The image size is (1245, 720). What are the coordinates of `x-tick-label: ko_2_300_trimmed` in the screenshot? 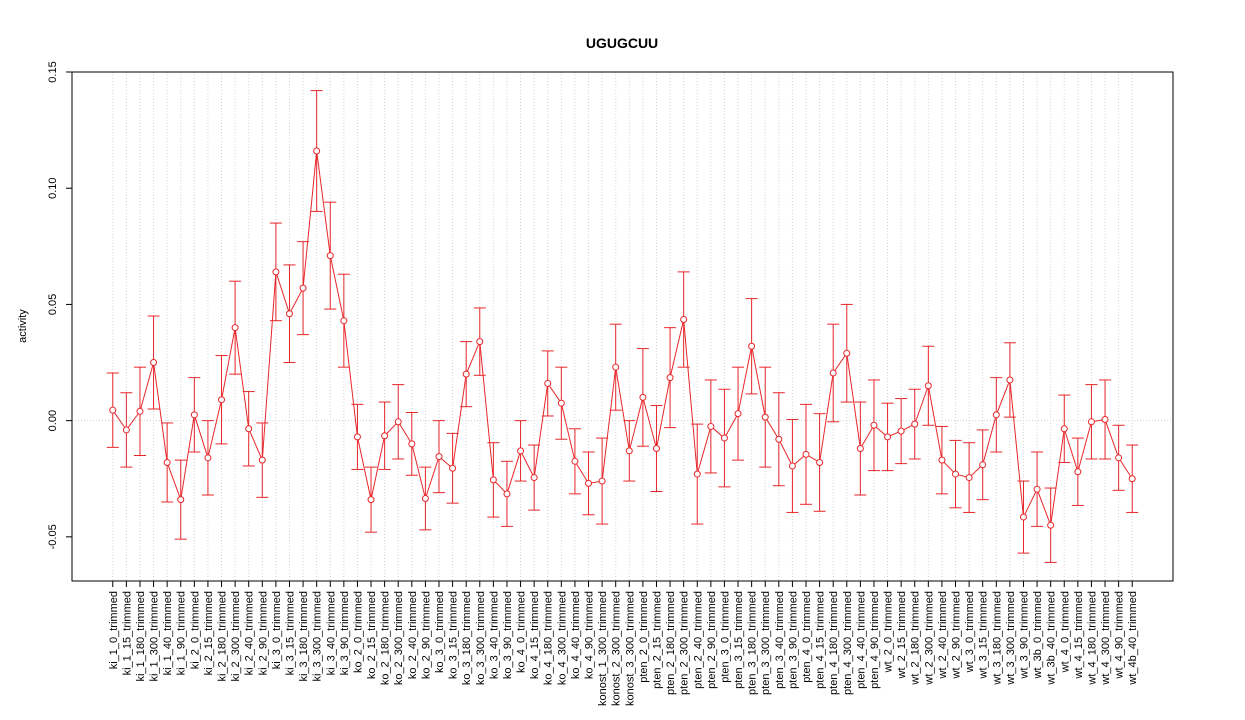 It's located at (399, 638).